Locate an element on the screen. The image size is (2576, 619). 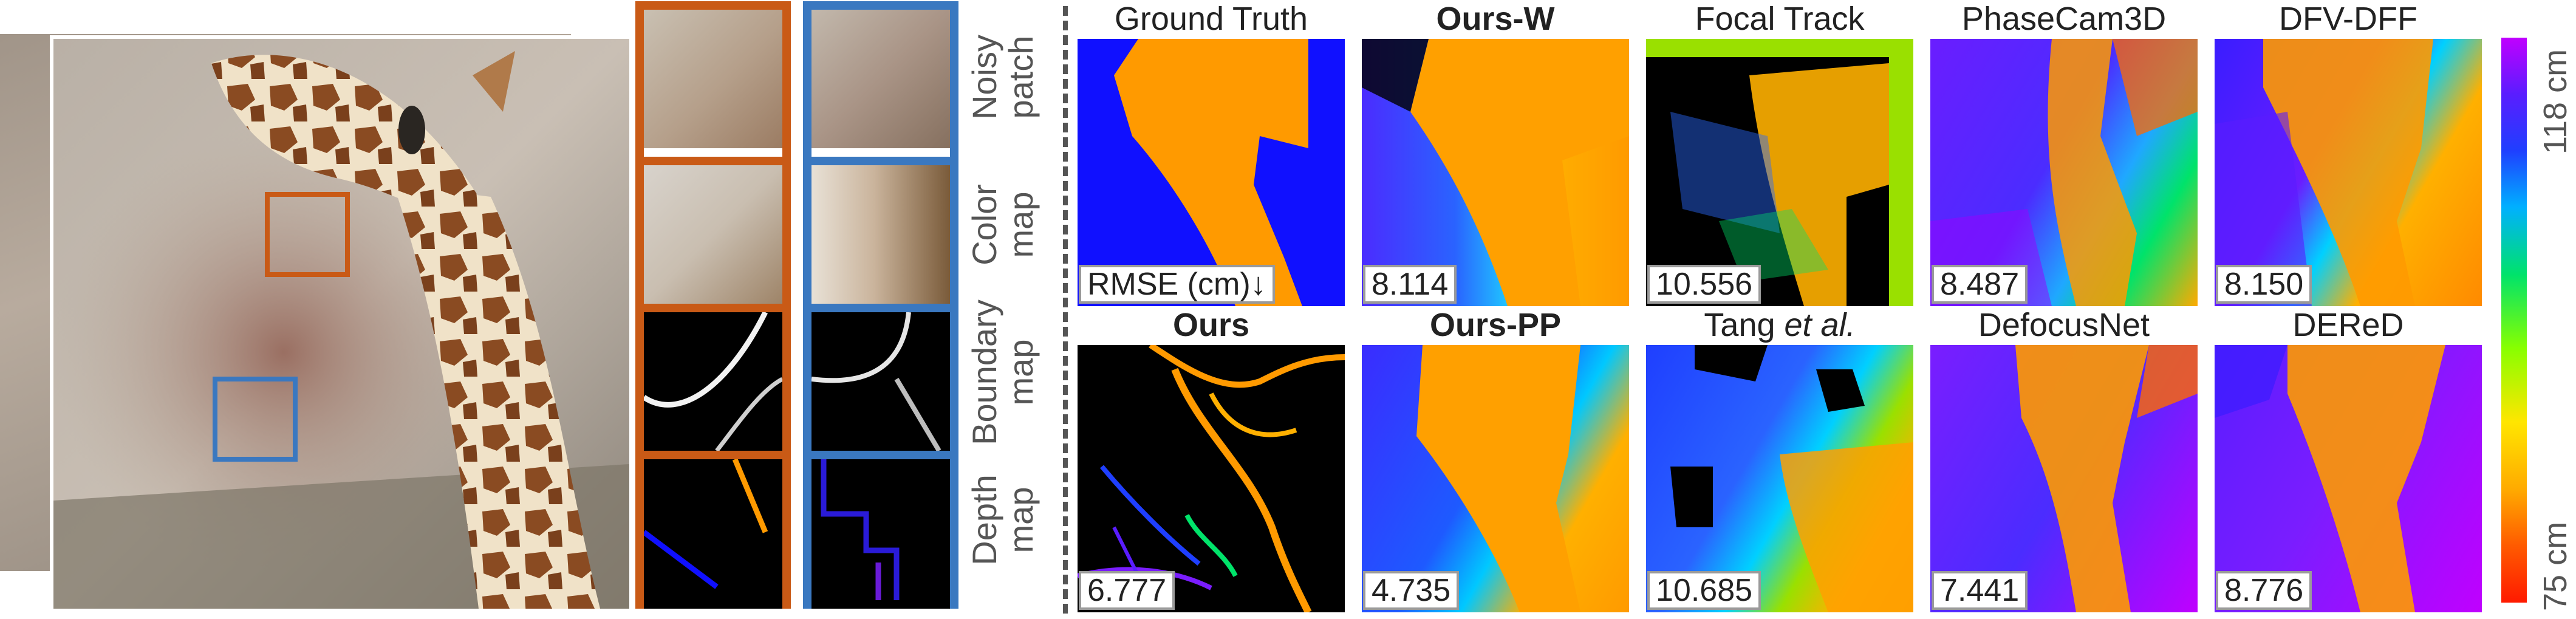
orange-depth-lines is located at coordinates (706, 524).